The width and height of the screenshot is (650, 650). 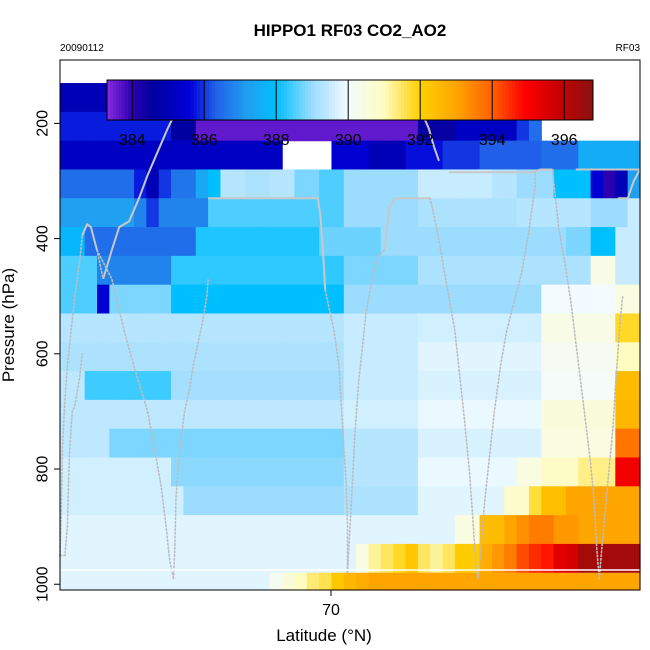 I want to click on heatmap-cell-r15-c16, so click(x=264, y=530).